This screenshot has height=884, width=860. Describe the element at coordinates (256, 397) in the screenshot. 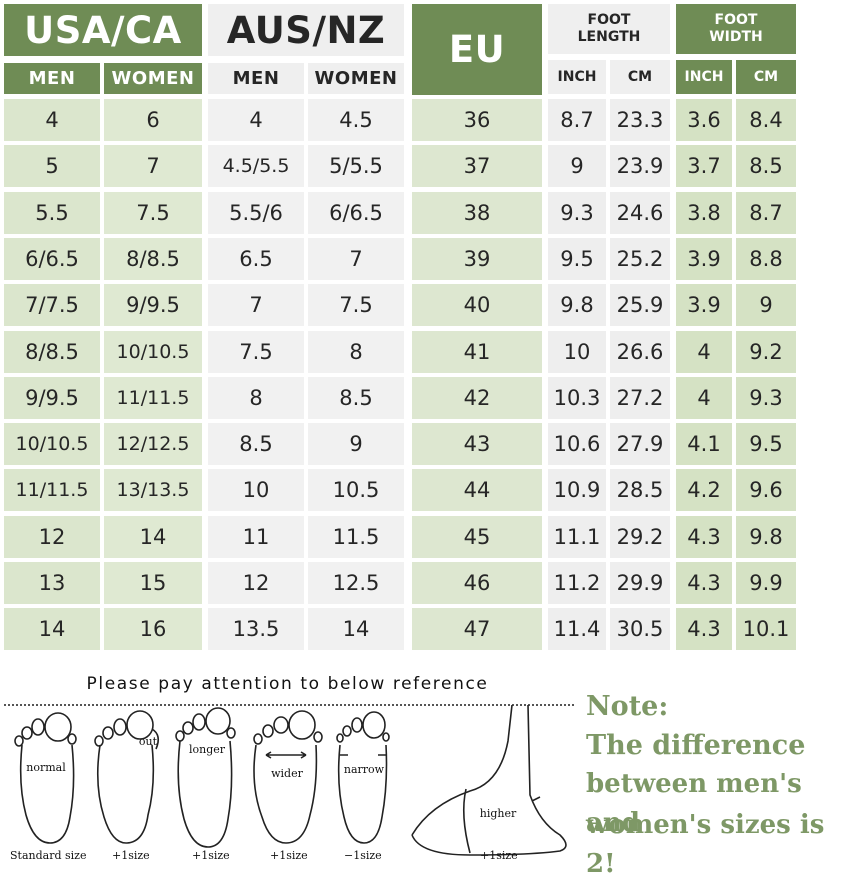

I see `cell-aus-men: 8` at that location.